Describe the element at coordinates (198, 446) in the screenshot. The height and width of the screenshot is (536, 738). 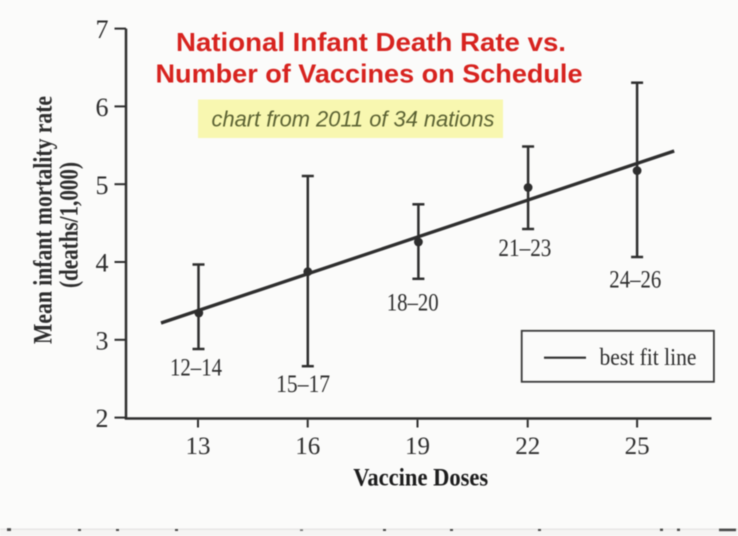
I see `svg-text: 13` at that location.